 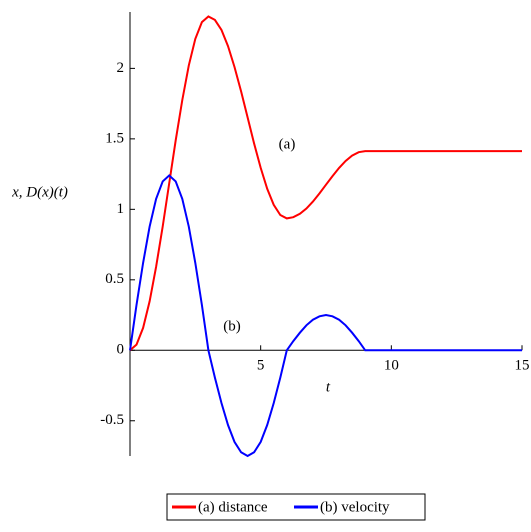 I want to click on y-tick-label: 1.5, so click(x=114, y=138).